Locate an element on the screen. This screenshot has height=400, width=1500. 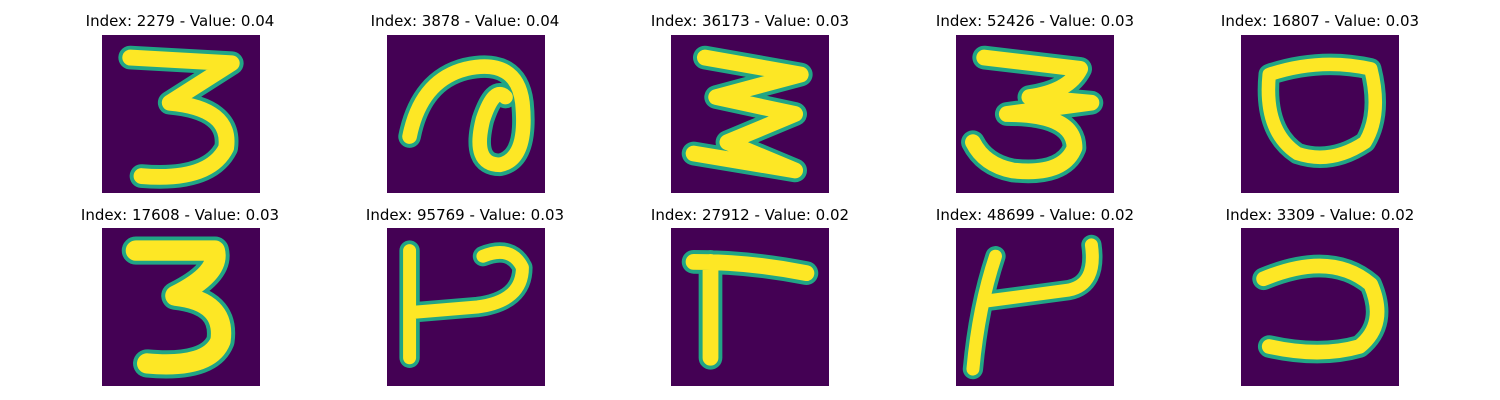
r-glyph-icon is located at coordinates (750, 307).